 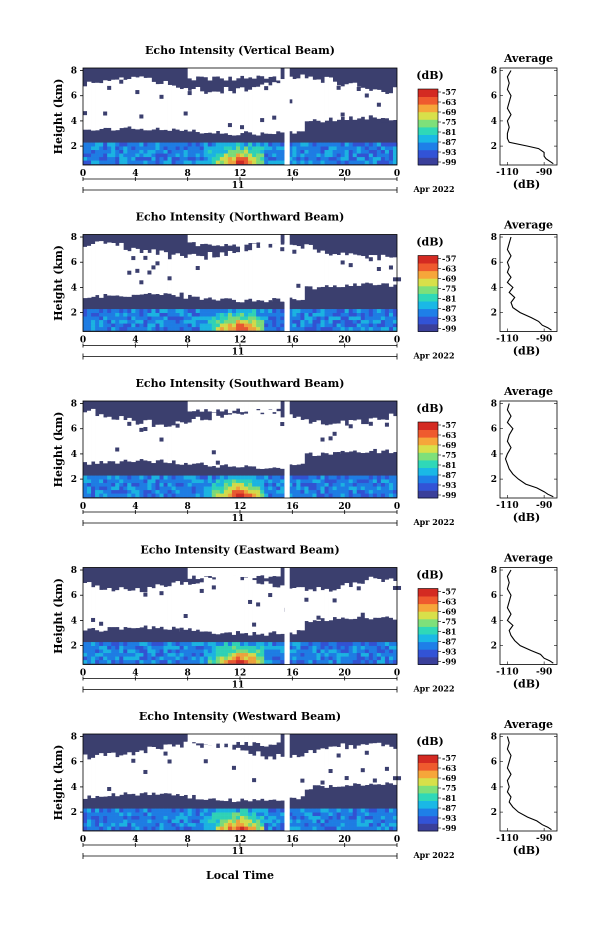 What do you see at coordinates (344, 674) in the screenshot?
I see `x-tick-label: 20` at bounding box center [344, 674].